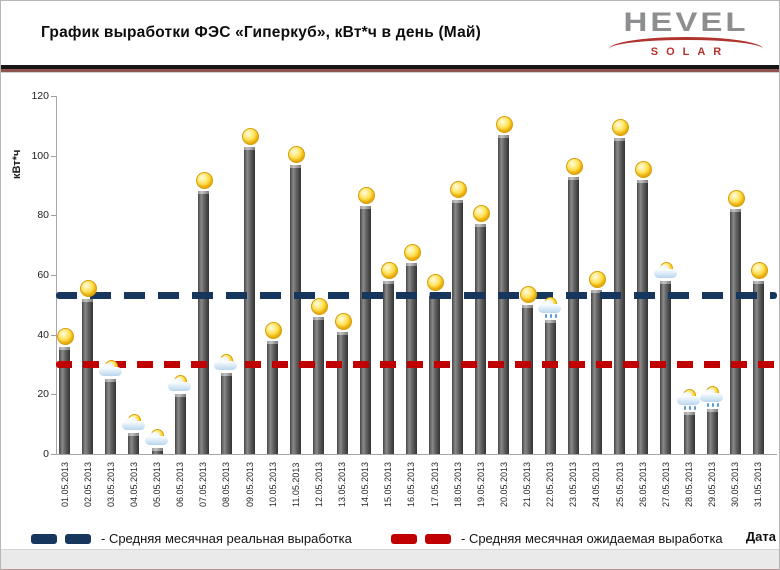 The height and width of the screenshot is (570, 780). Describe the element at coordinates (365, 484) in the screenshot. I see `x-tick-label: 14.05.2013` at that location.